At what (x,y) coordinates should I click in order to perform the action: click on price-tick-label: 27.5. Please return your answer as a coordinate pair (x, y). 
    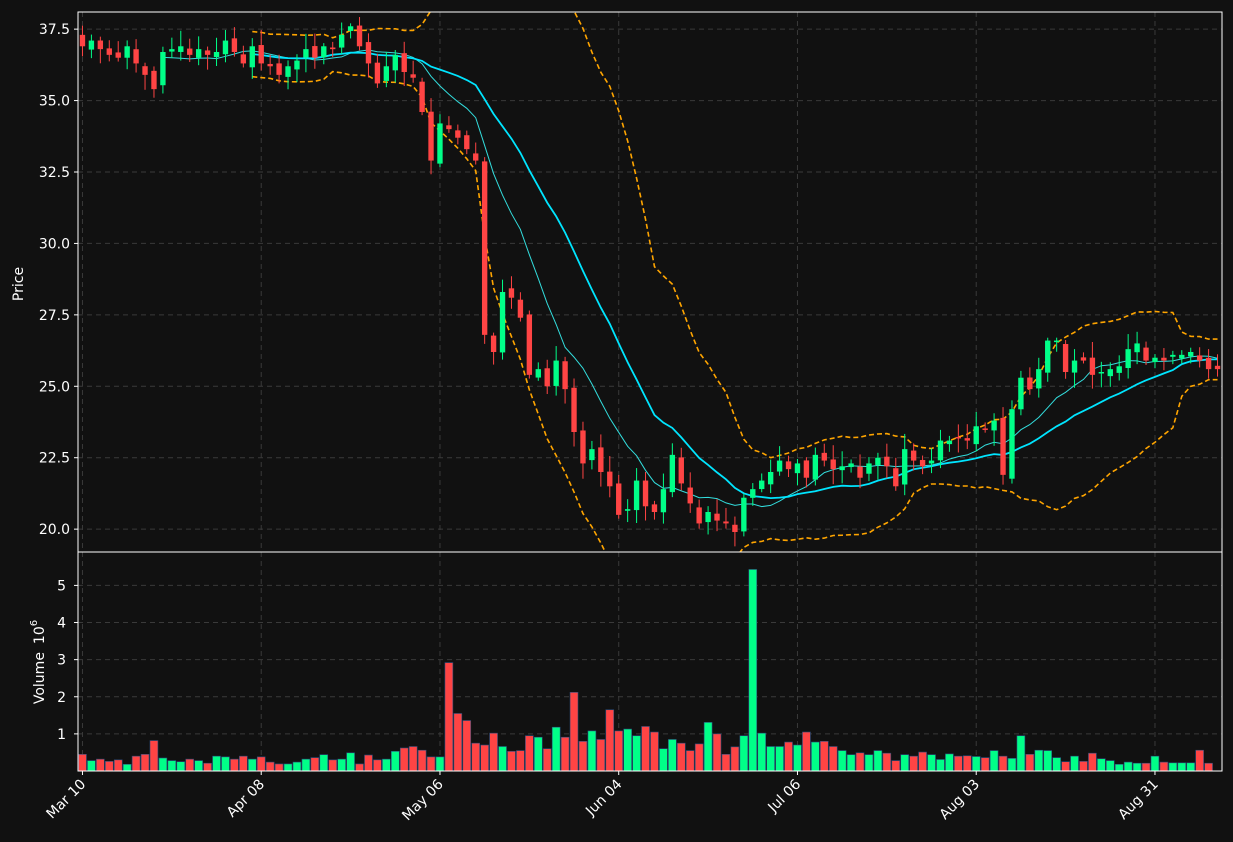
    Looking at the image, I should click on (54, 316).